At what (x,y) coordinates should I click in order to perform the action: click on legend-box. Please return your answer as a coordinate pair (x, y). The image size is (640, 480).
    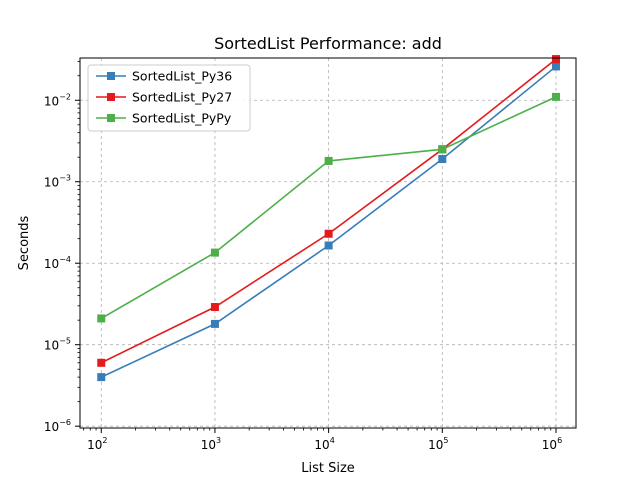
    Looking at the image, I should click on (169, 98).